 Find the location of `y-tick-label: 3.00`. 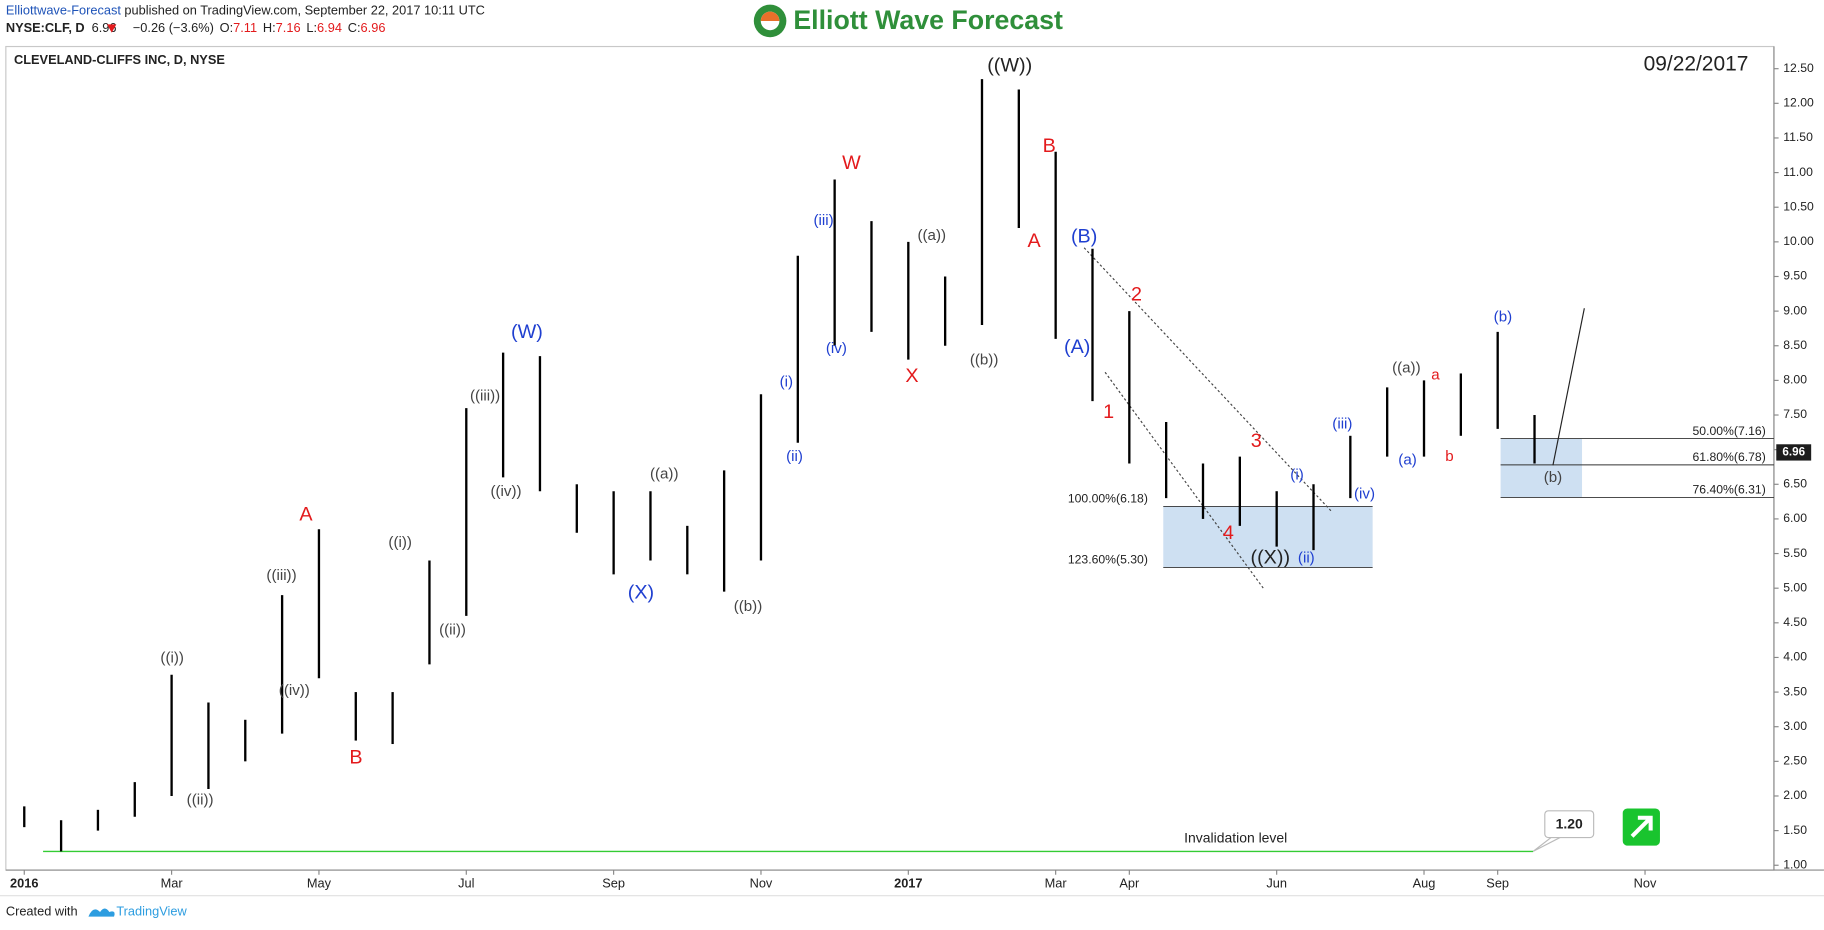

y-tick-label: 3.00 is located at coordinates (1795, 726).